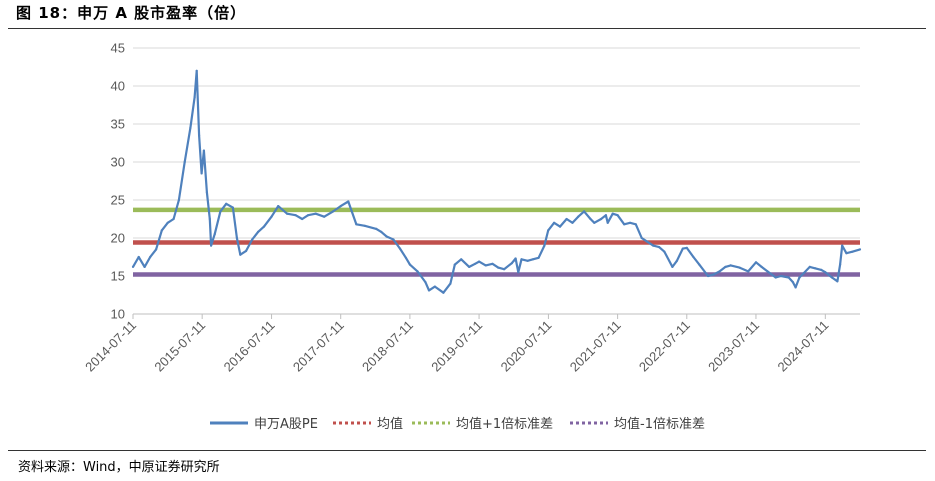  Describe the element at coordinates (368, 424) in the screenshot. I see `legend-item: 均值` at that location.